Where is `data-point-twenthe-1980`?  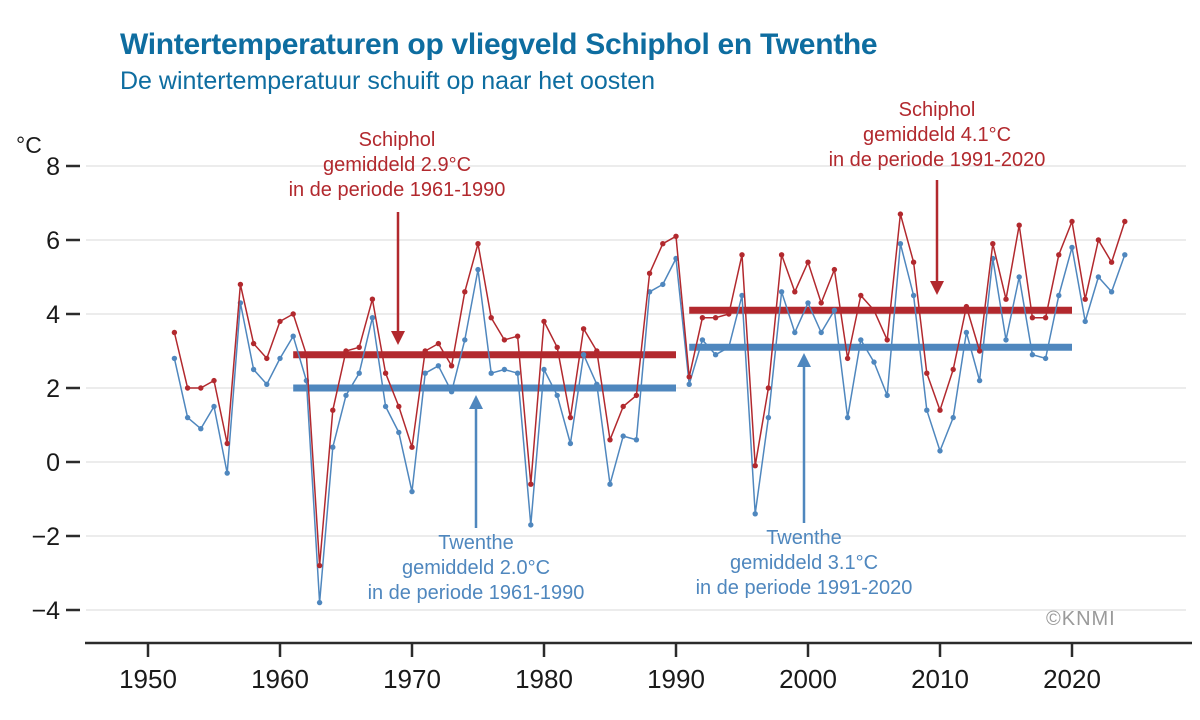 data-point-twenthe-1980 is located at coordinates (544, 369).